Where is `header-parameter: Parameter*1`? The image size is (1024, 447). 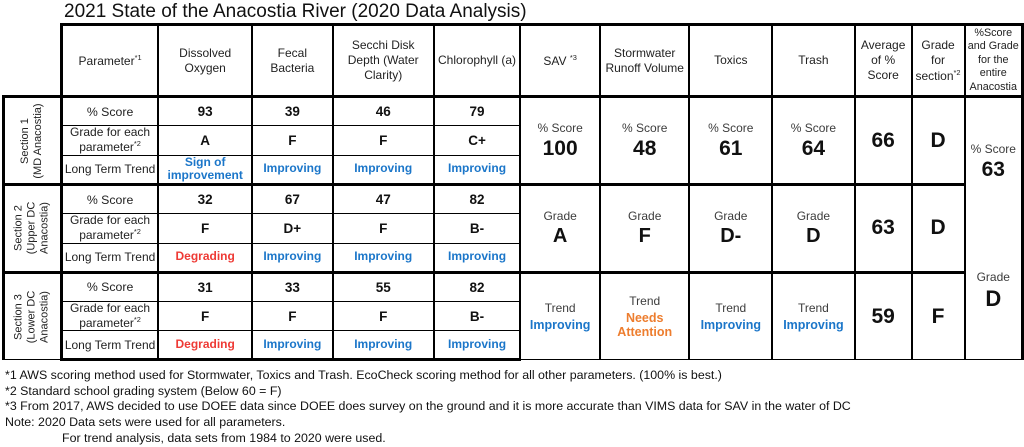
header-parameter: Parameter*1 is located at coordinates (109, 60).